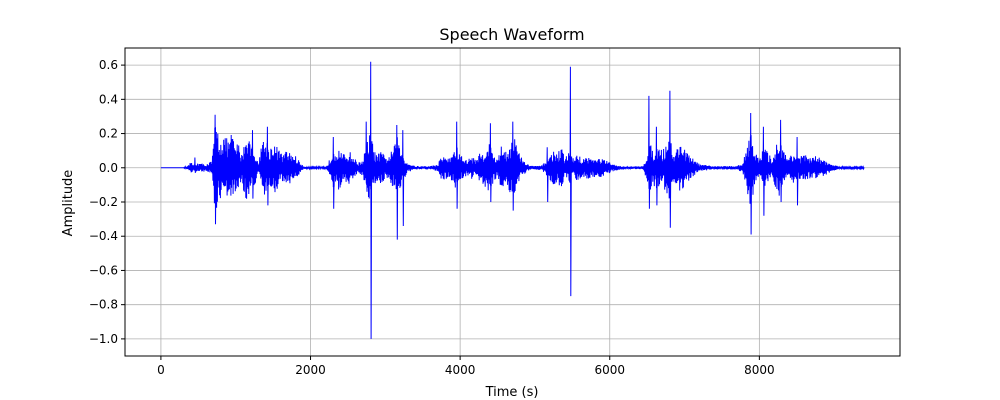 The height and width of the screenshot is (400, 1000). Describe the element at coordinates (460, 370) in the screenshot. I see `x-tick-label: 4000` at that location.